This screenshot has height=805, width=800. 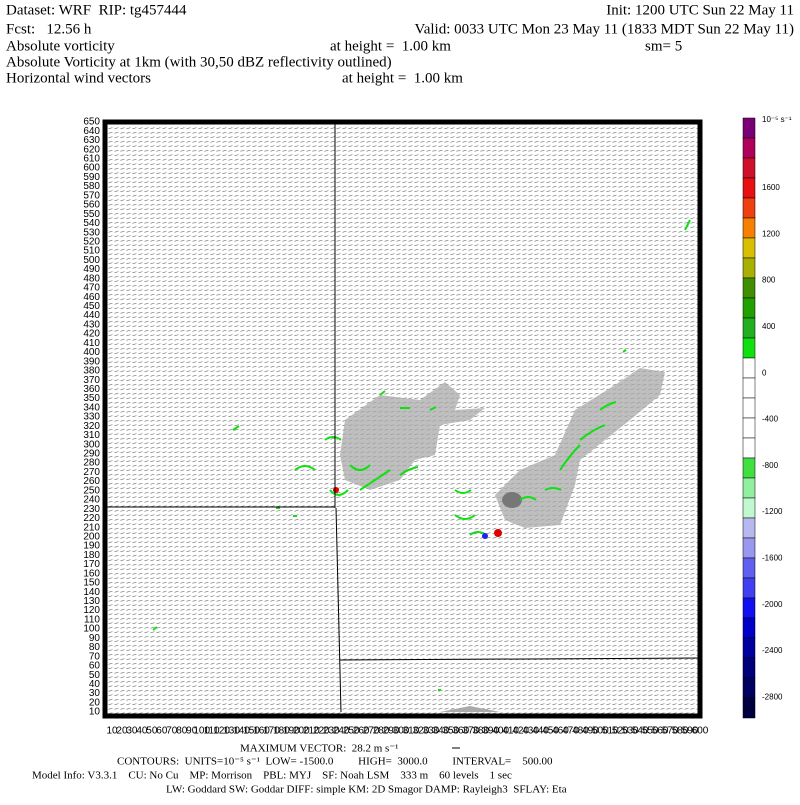 I want to click on y-tick-label: 500, so click(x=91, y=260).